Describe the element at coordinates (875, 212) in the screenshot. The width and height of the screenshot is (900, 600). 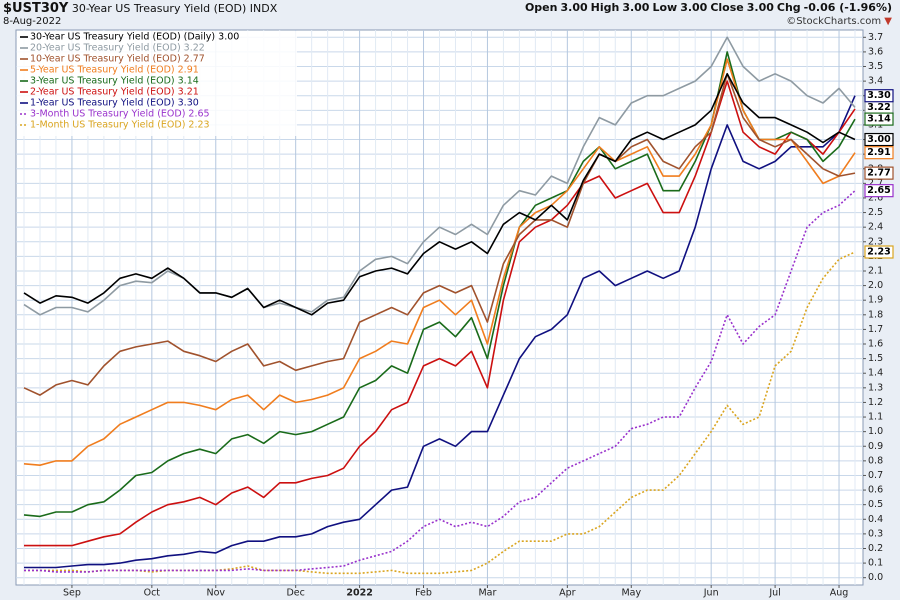
I see `y-tick-label: 2.5` at that location.